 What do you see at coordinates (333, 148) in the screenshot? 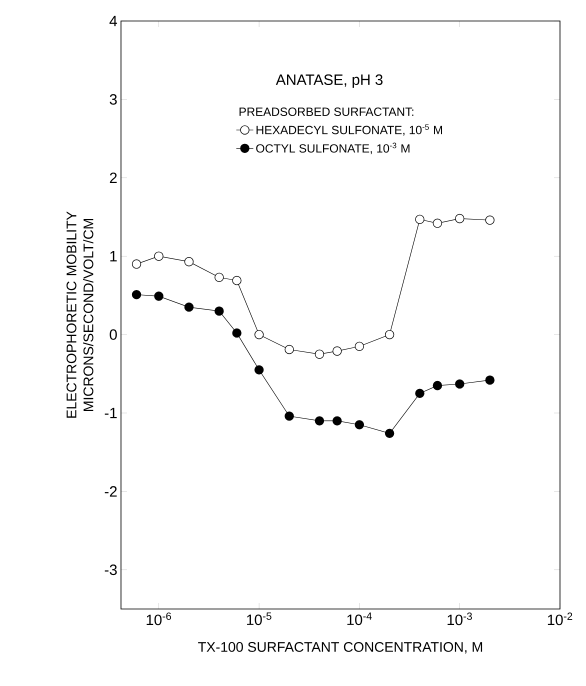
I see `legend-label: OCTYL SULFONATE, 10$^{-3}$ M` at bounding box center [333, 148].